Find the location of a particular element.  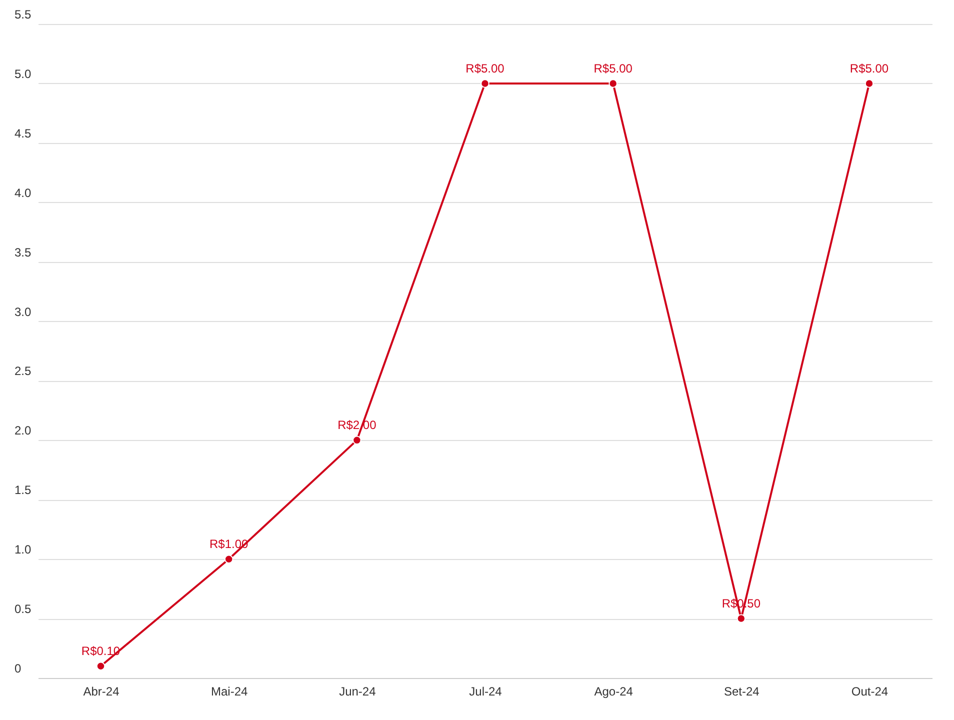

y-tick-label: 4.0 is located at coordinates (23, 193).